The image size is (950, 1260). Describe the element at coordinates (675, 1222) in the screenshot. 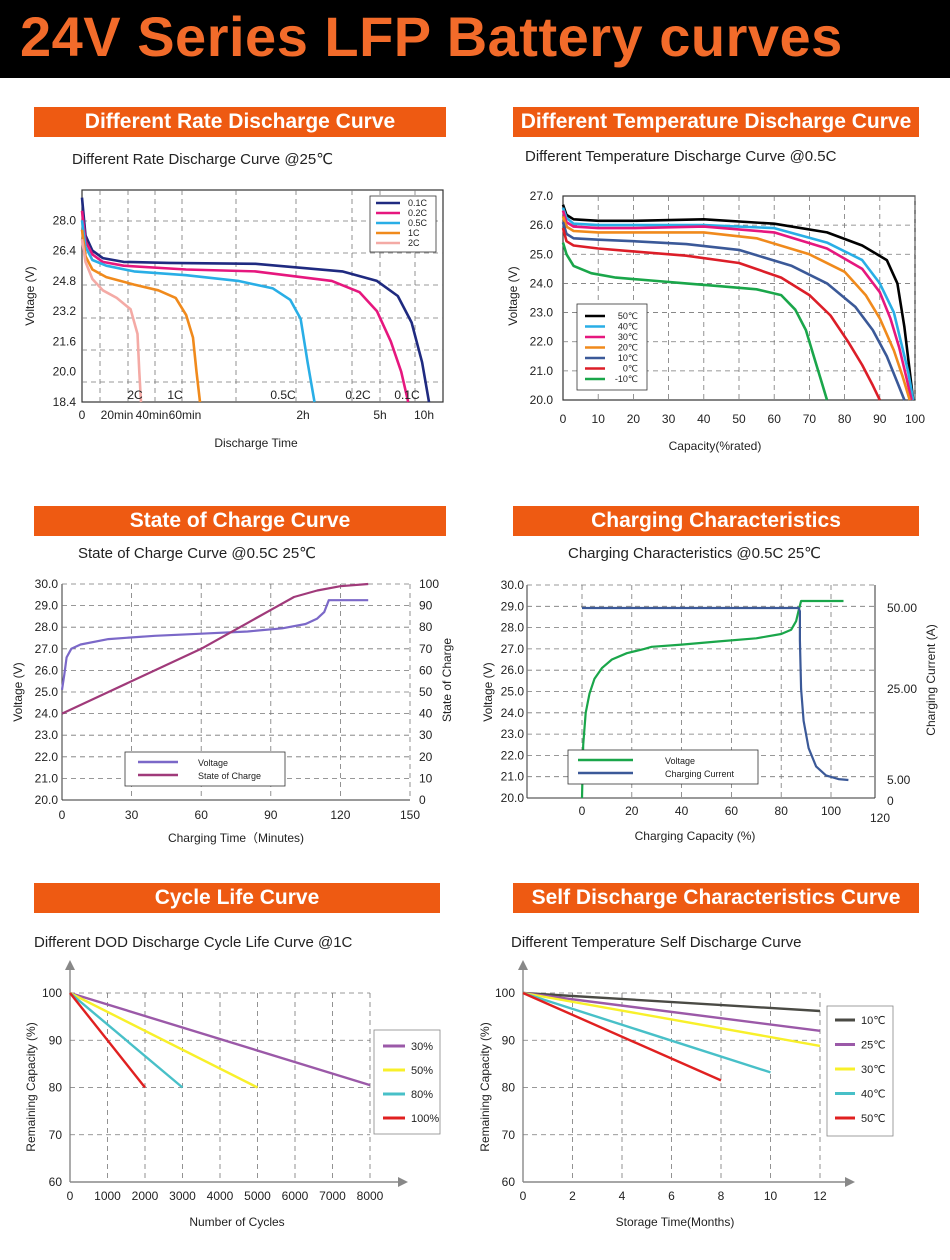

I see `x-axis-label: Storage Time(Months)` at that location.